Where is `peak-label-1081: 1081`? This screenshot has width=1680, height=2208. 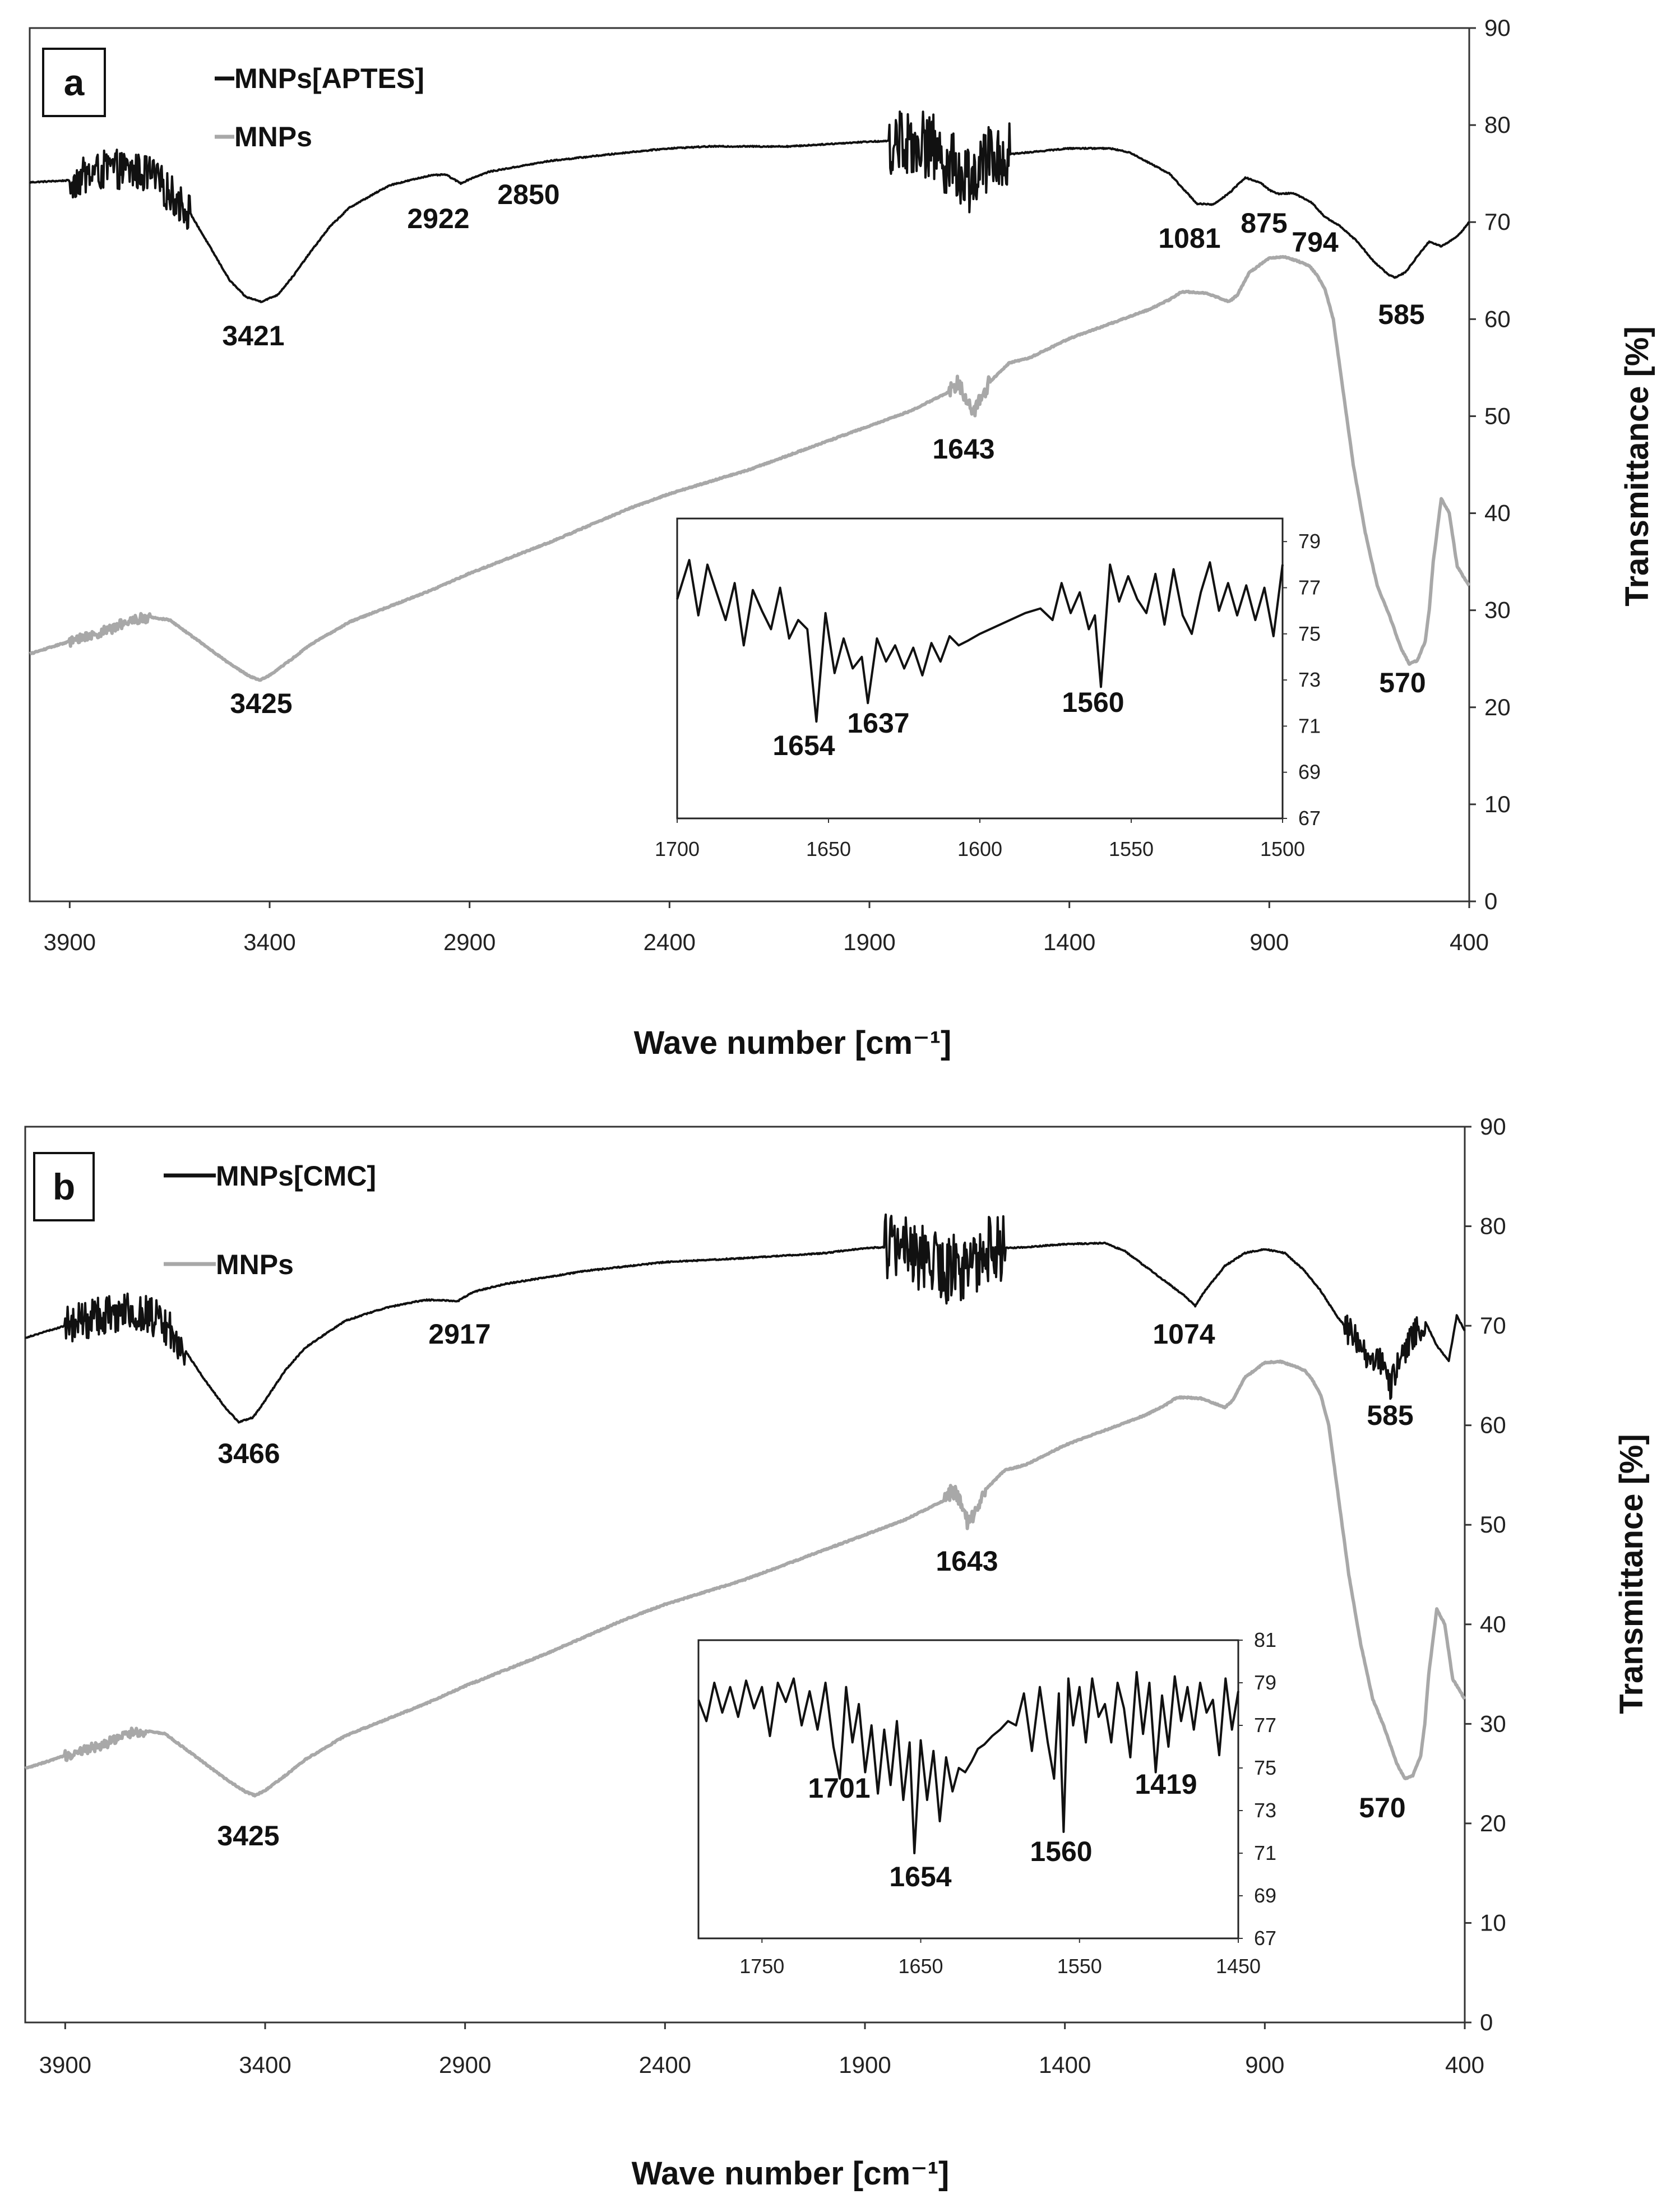
peak-label-1081: 1081 is located at coordinates (1189, 239).